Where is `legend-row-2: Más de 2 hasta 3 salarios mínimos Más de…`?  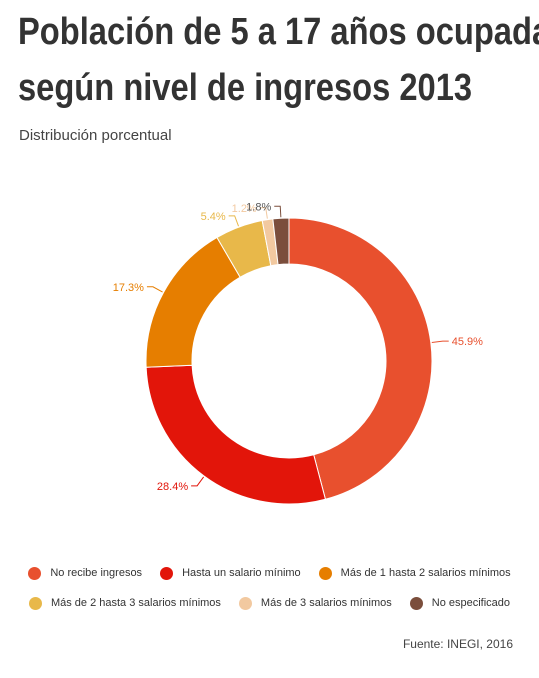 legend-row-2: Más de 2 hasta 3 salarios mínimos Más de… is located at coordinates (269, 603).